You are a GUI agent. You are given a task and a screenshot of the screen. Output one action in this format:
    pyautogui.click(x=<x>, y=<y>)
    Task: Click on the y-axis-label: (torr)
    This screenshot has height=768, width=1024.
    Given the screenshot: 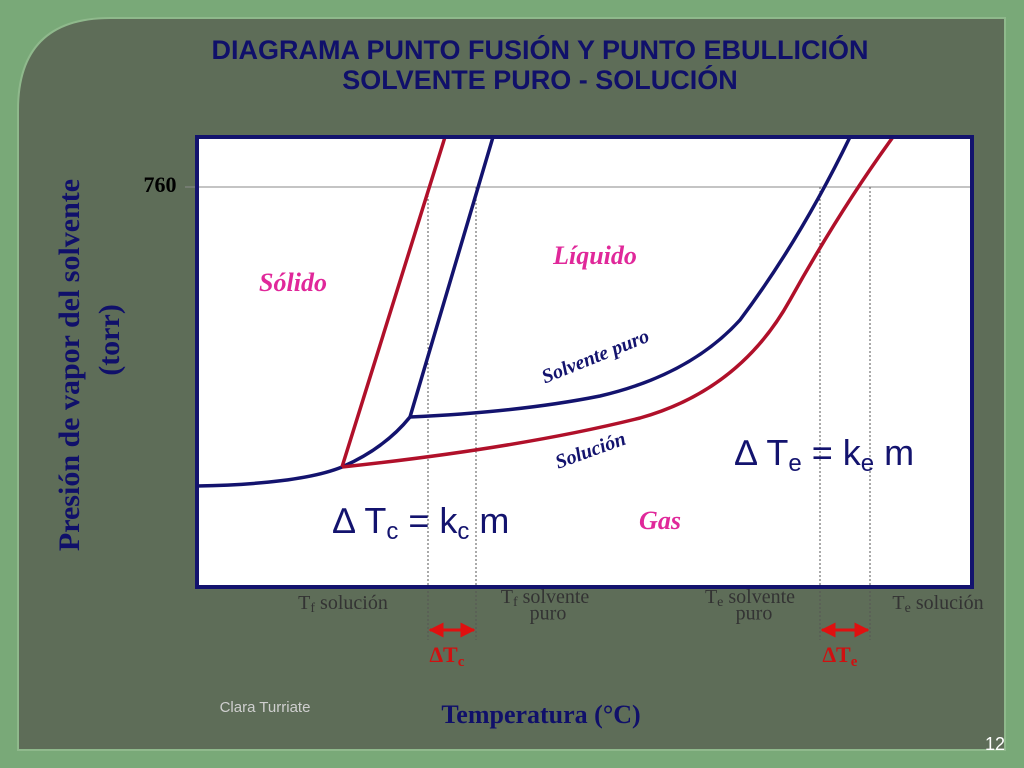 What is the action you would take?
    pyautogui.click(x=109, y=340)
    